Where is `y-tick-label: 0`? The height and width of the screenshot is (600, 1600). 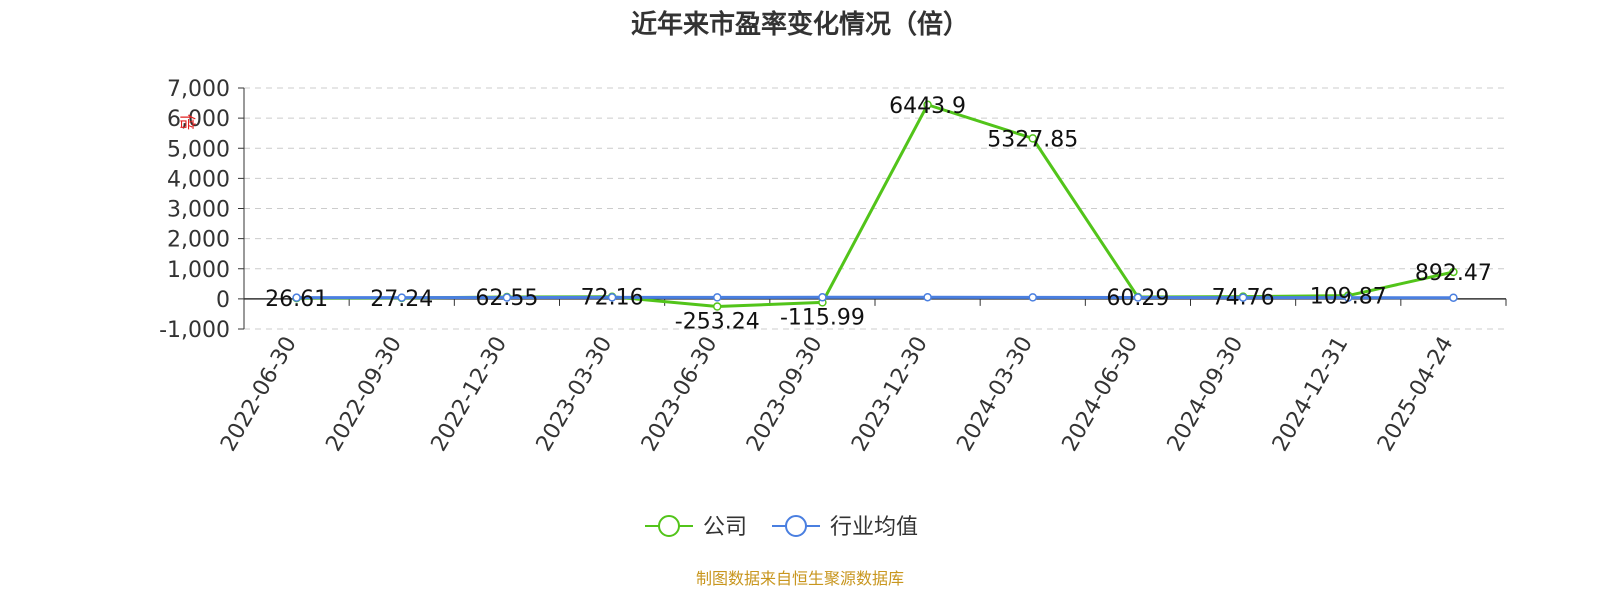 y-tick-label: 0 is located at coordinates (223, 300).